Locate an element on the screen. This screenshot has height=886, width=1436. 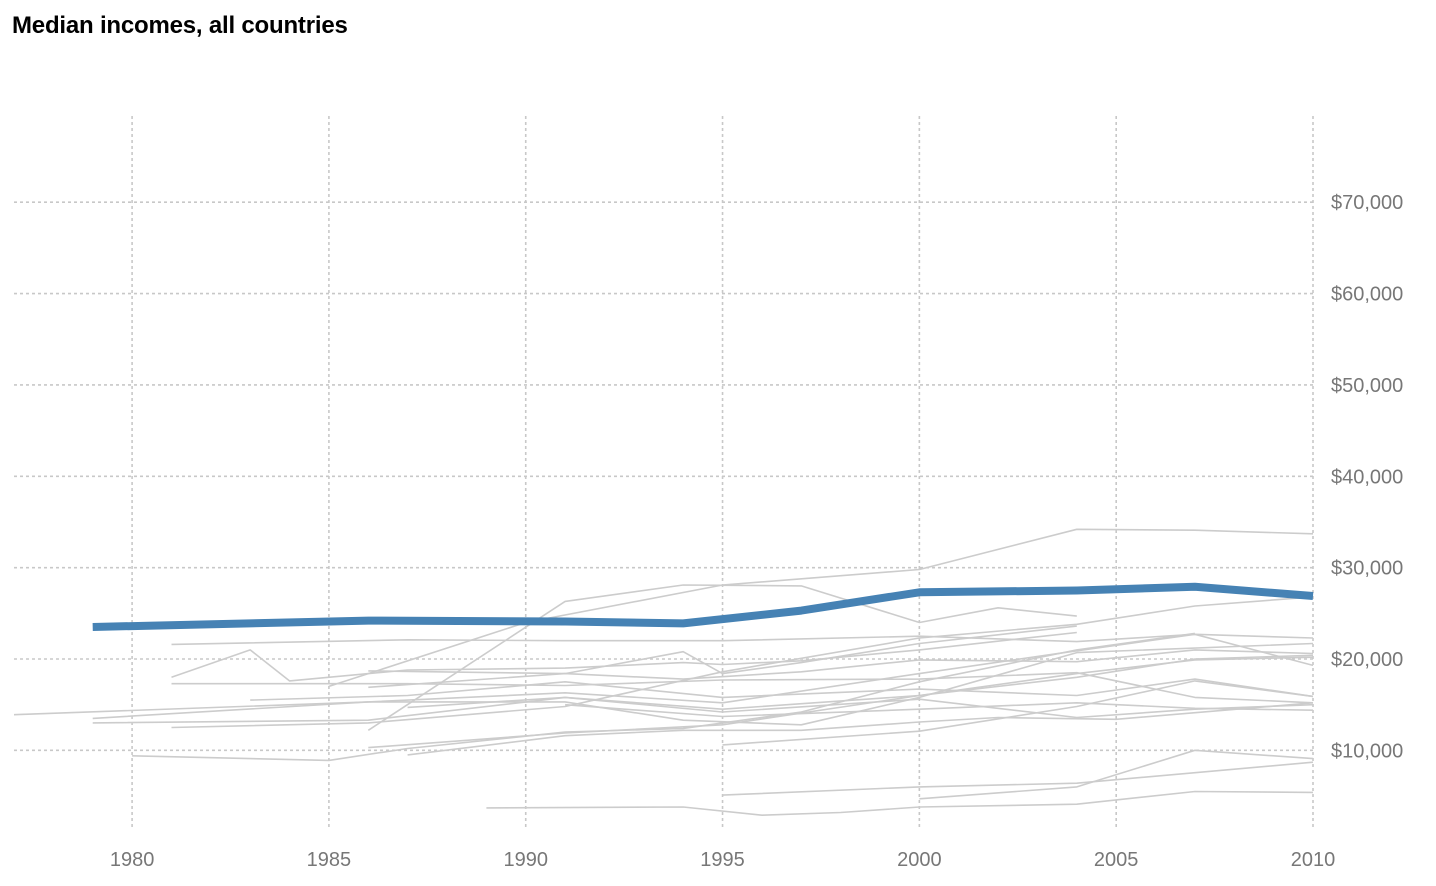
x-tick-label: 1995 is located at coordinates (722, 860).